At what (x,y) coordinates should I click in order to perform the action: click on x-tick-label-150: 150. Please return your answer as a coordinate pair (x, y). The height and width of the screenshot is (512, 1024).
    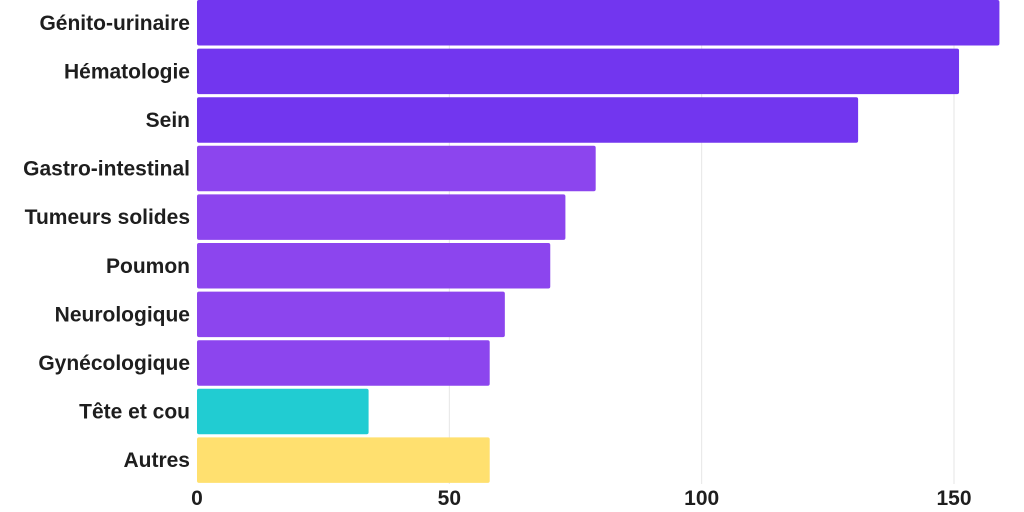
    Looking at the image, I should click on (953, 498).